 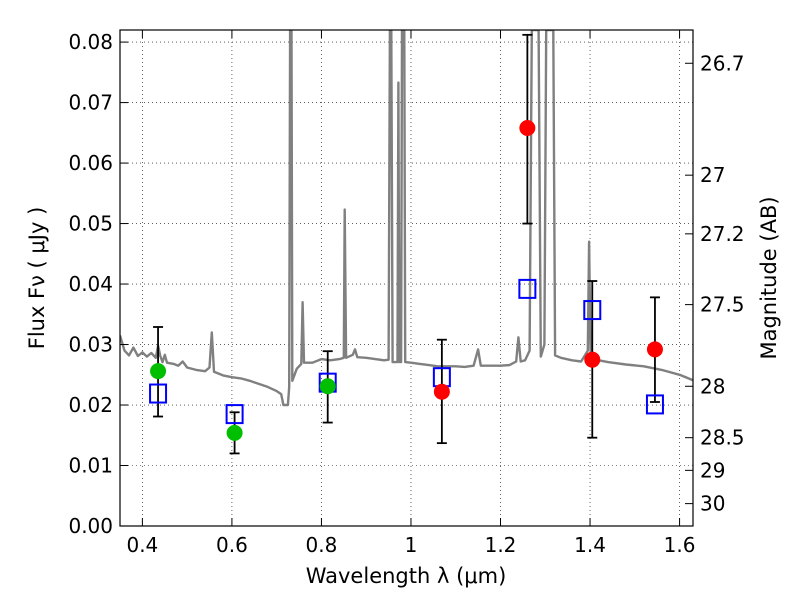 What do you see at coordinates (322, 545) in the screenshot?
I see `x-tick-label: 0.8` at bounding box center [322, 545].